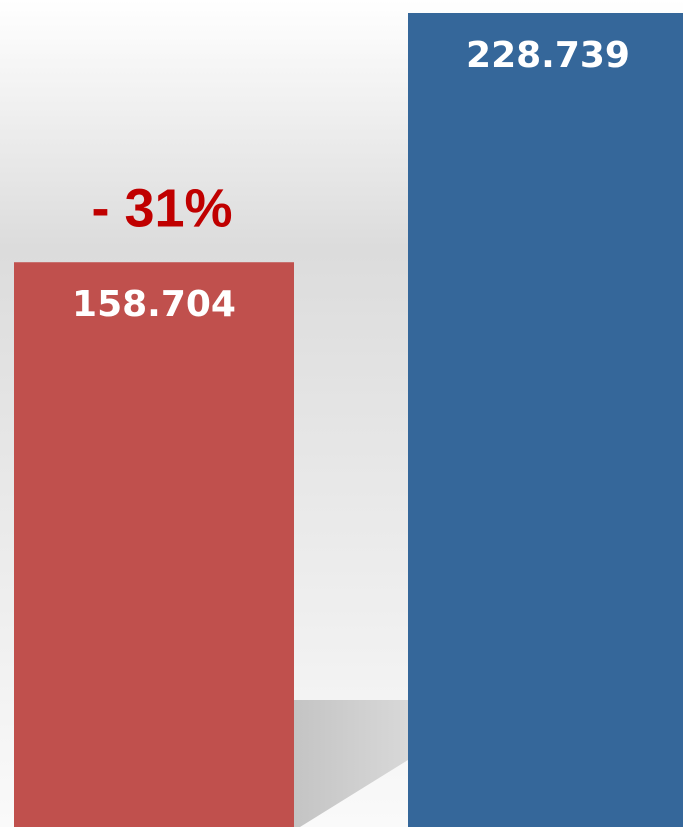 This screenshot has width=683, height=827. What do you see at coordinates (154, 304) in the screenshot?
I see `value-label: 158.704` at bounding box center [154, 304].